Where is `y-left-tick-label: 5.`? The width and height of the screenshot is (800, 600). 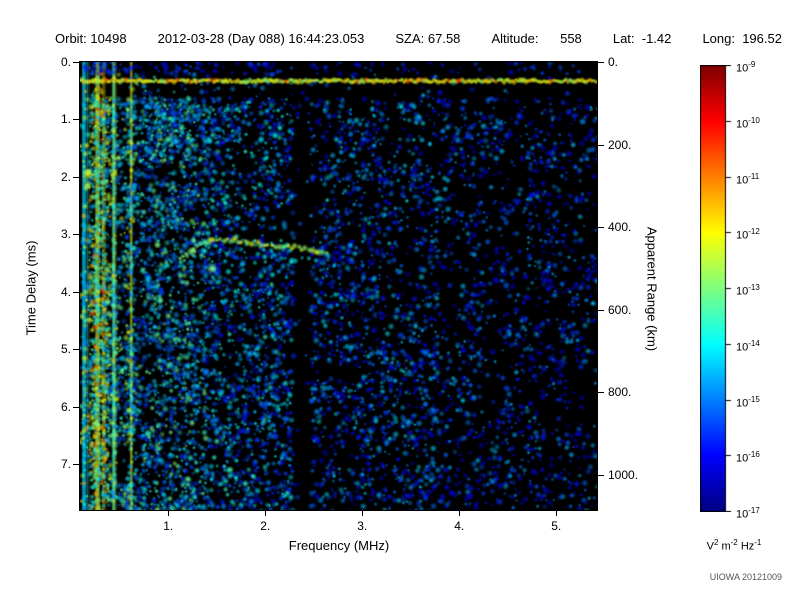 y-left-tick-label: 5. is located at coordinates (65, 349).